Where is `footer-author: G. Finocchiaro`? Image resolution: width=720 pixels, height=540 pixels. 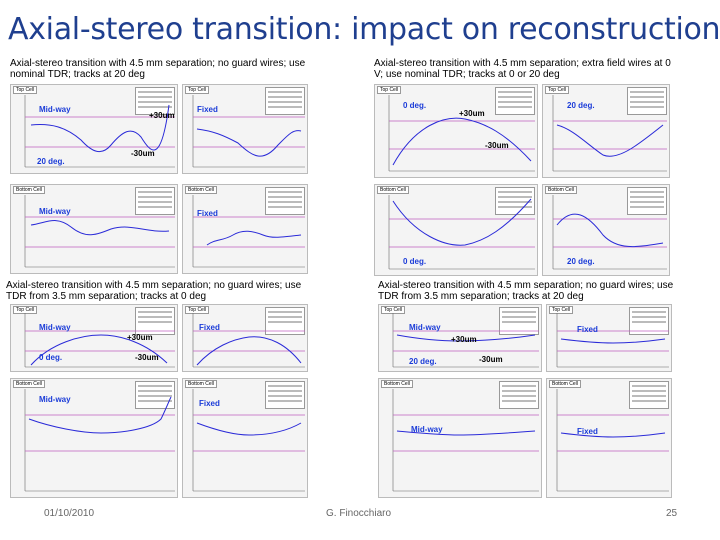
footer-author: G. Finocchiaro is located at coordinates (359, 513).